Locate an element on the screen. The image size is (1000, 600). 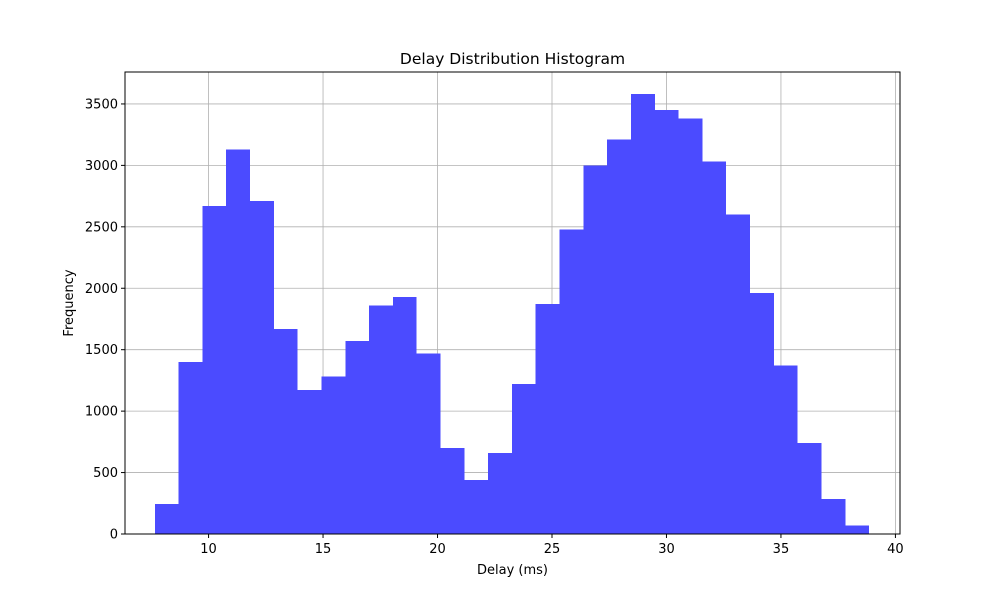
y-tick-label: 3000 is located at coordinates (101, 166).